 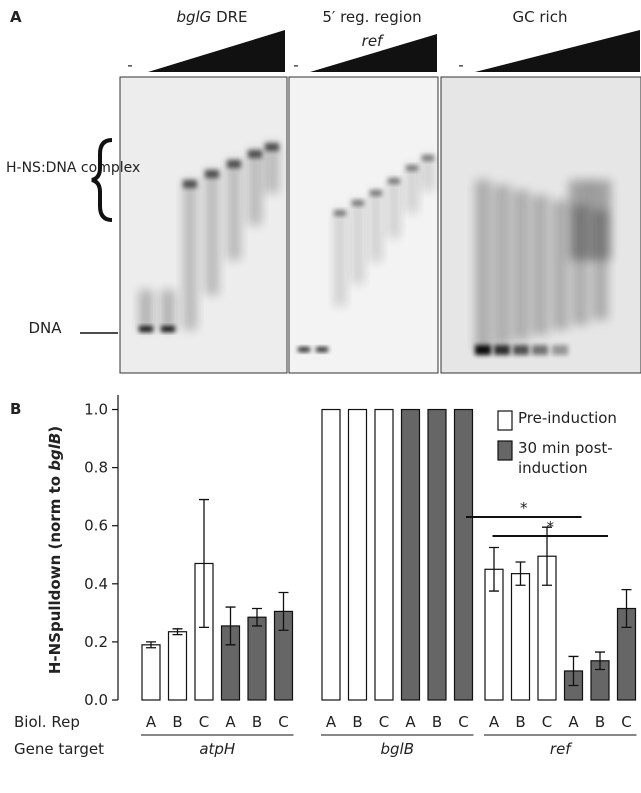 I want to click on brace, so click(x=102, y=180).